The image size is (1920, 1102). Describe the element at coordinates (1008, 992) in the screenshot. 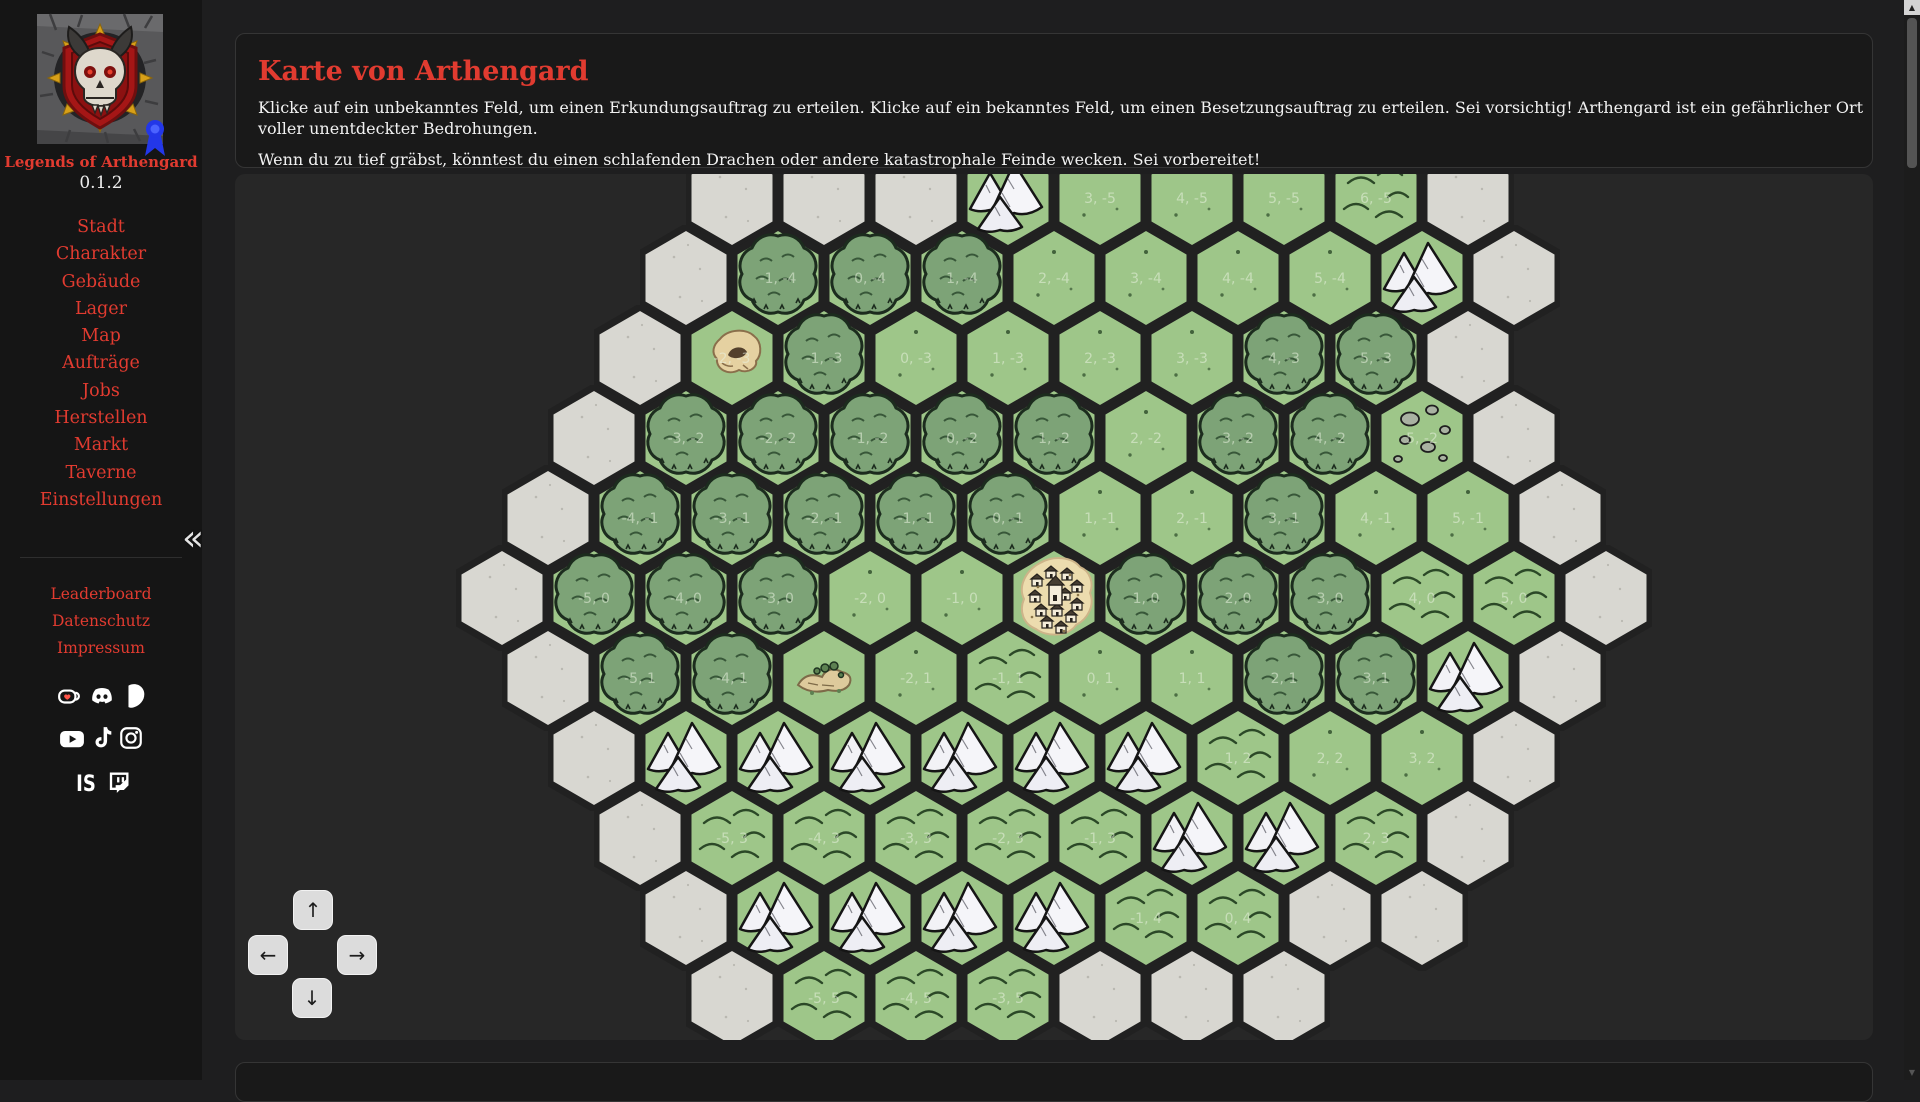

I see `hex-tile: -3, 5` at that location.